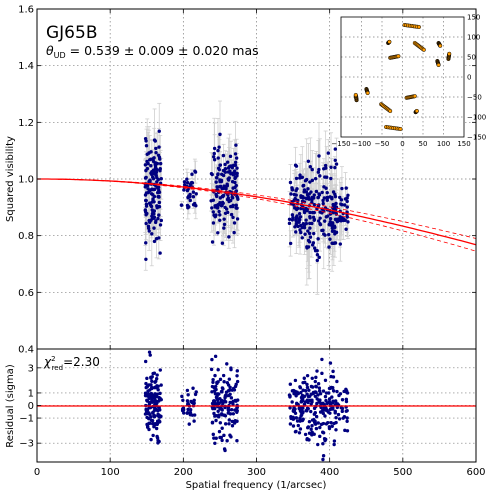  I want to click on uniform-disk-model, so click(257, 215).